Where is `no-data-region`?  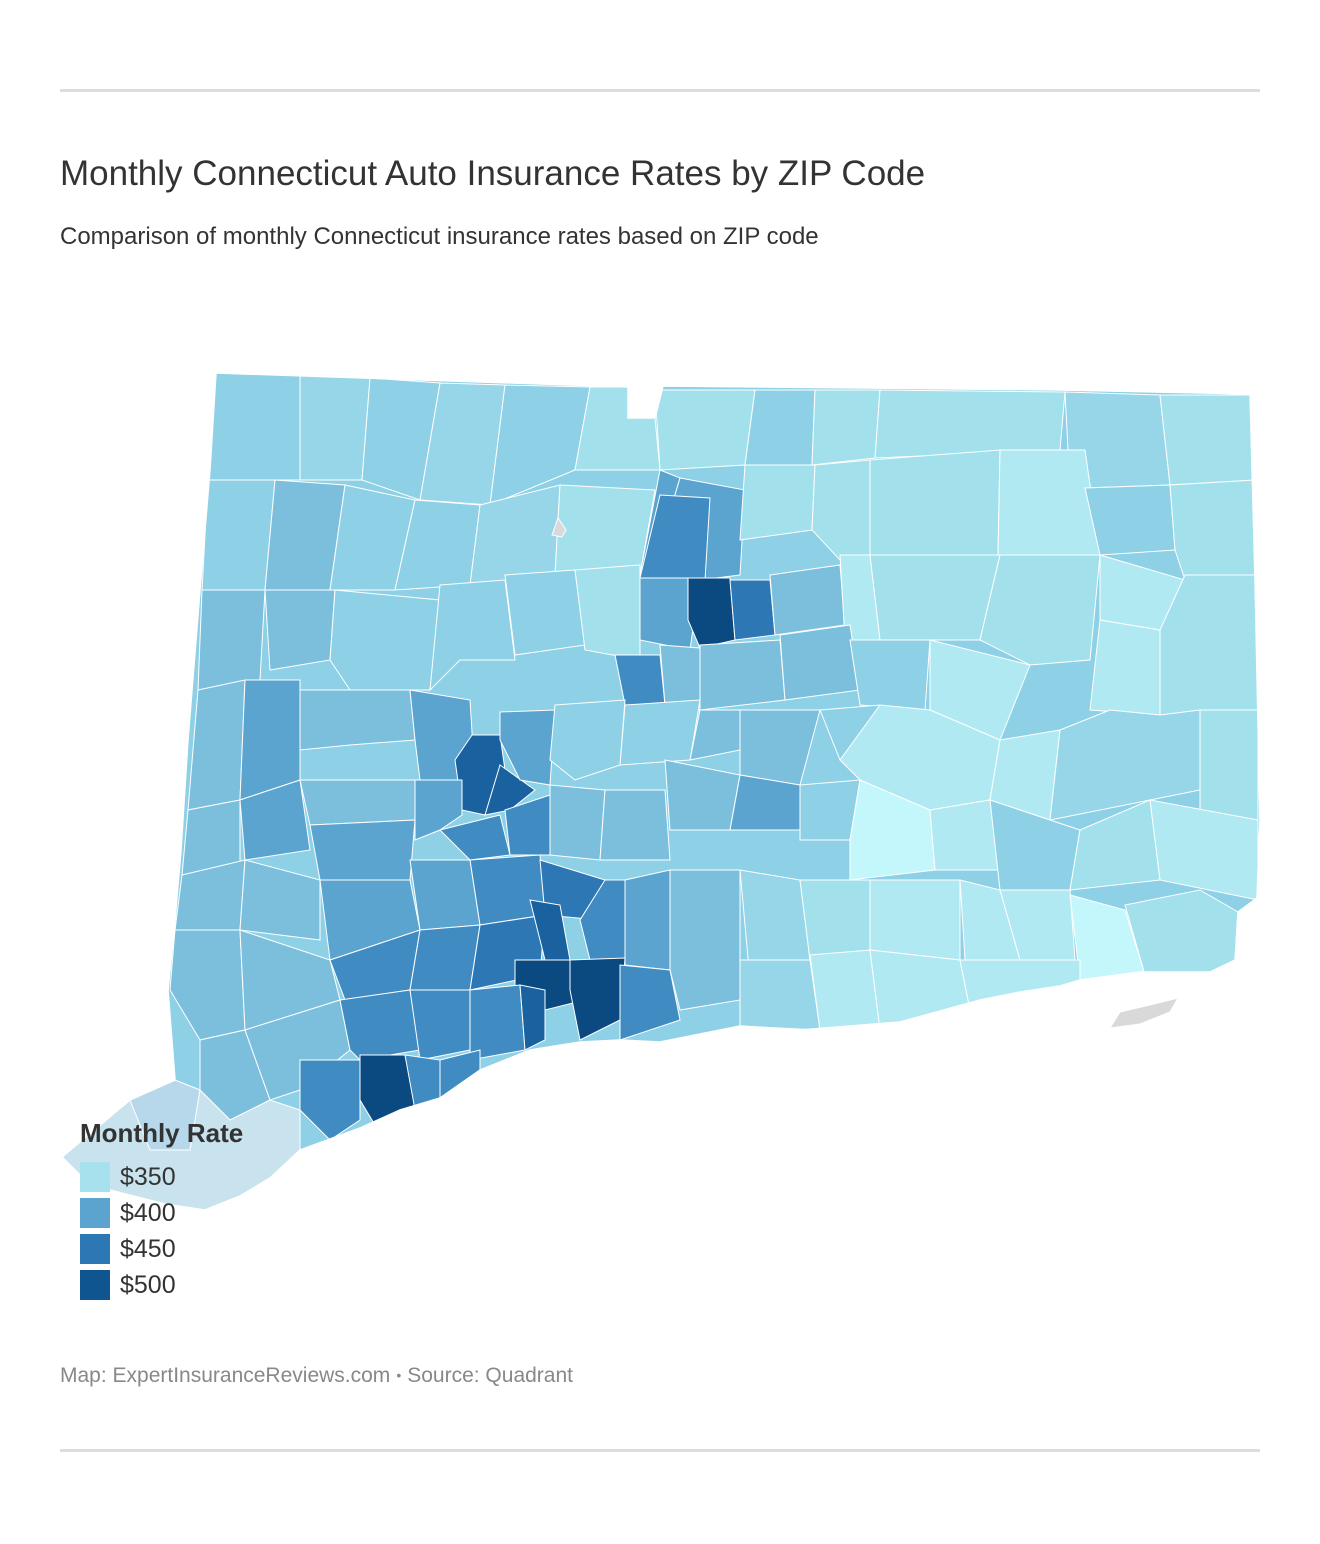
no-data-region is located at coordinates (559, 527).